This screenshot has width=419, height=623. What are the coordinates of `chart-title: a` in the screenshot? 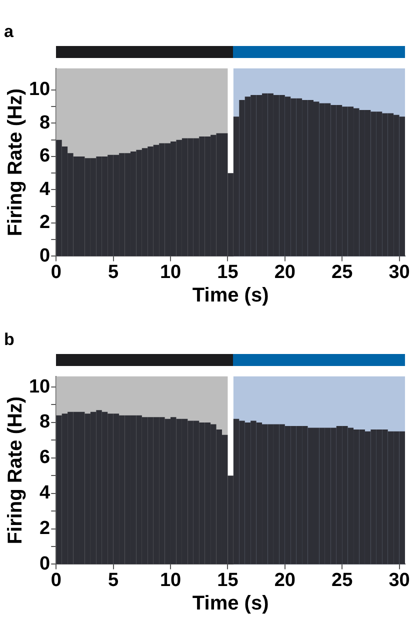 It's located at (9, 31).